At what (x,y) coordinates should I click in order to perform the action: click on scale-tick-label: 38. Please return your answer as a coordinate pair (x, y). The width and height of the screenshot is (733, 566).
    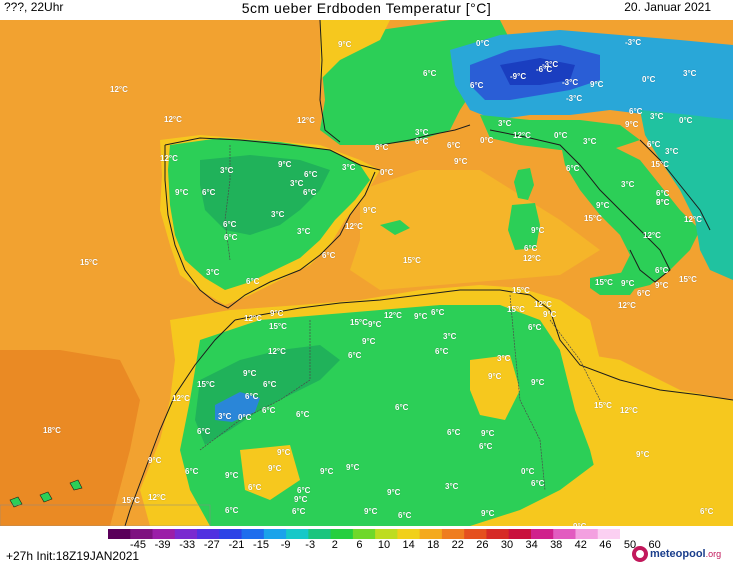
    Looking at the image, I should click on (556, 545).